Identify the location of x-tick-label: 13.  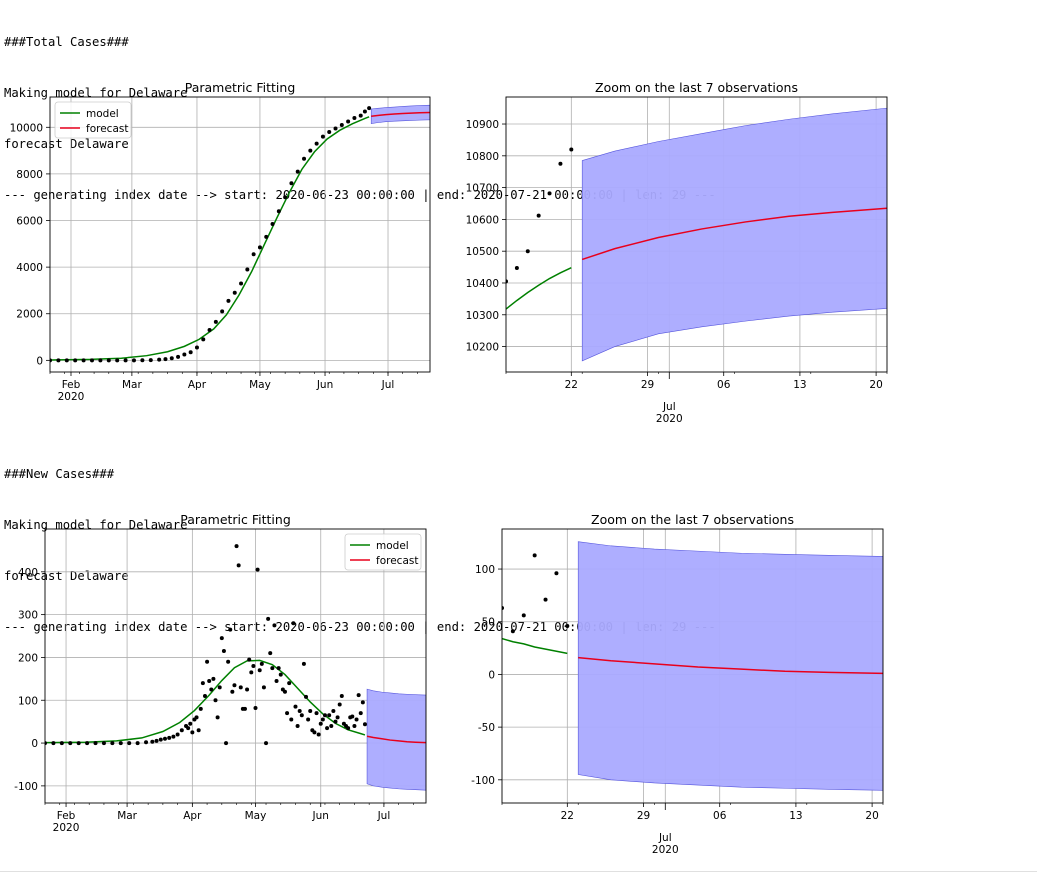
(795, 816).